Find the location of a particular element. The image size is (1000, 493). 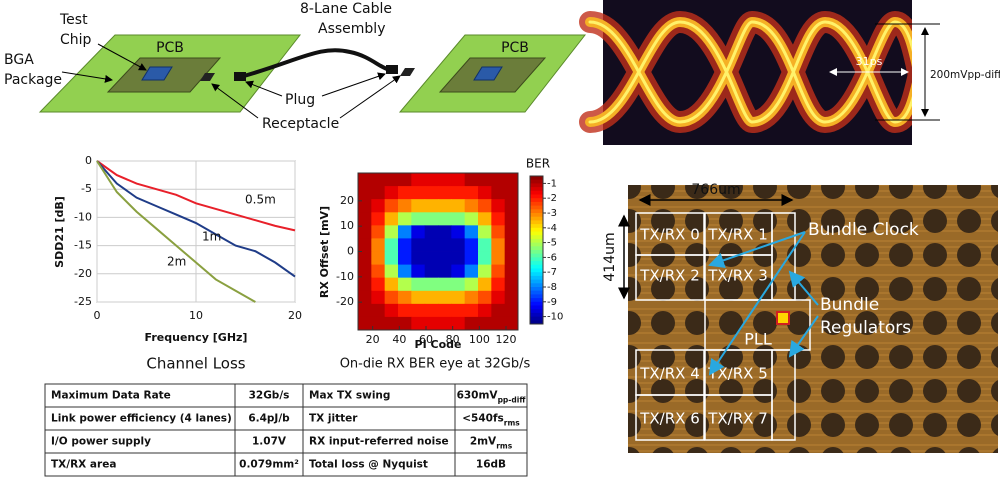

cell-text: <540fsrms is located at coordinates (491, 420).